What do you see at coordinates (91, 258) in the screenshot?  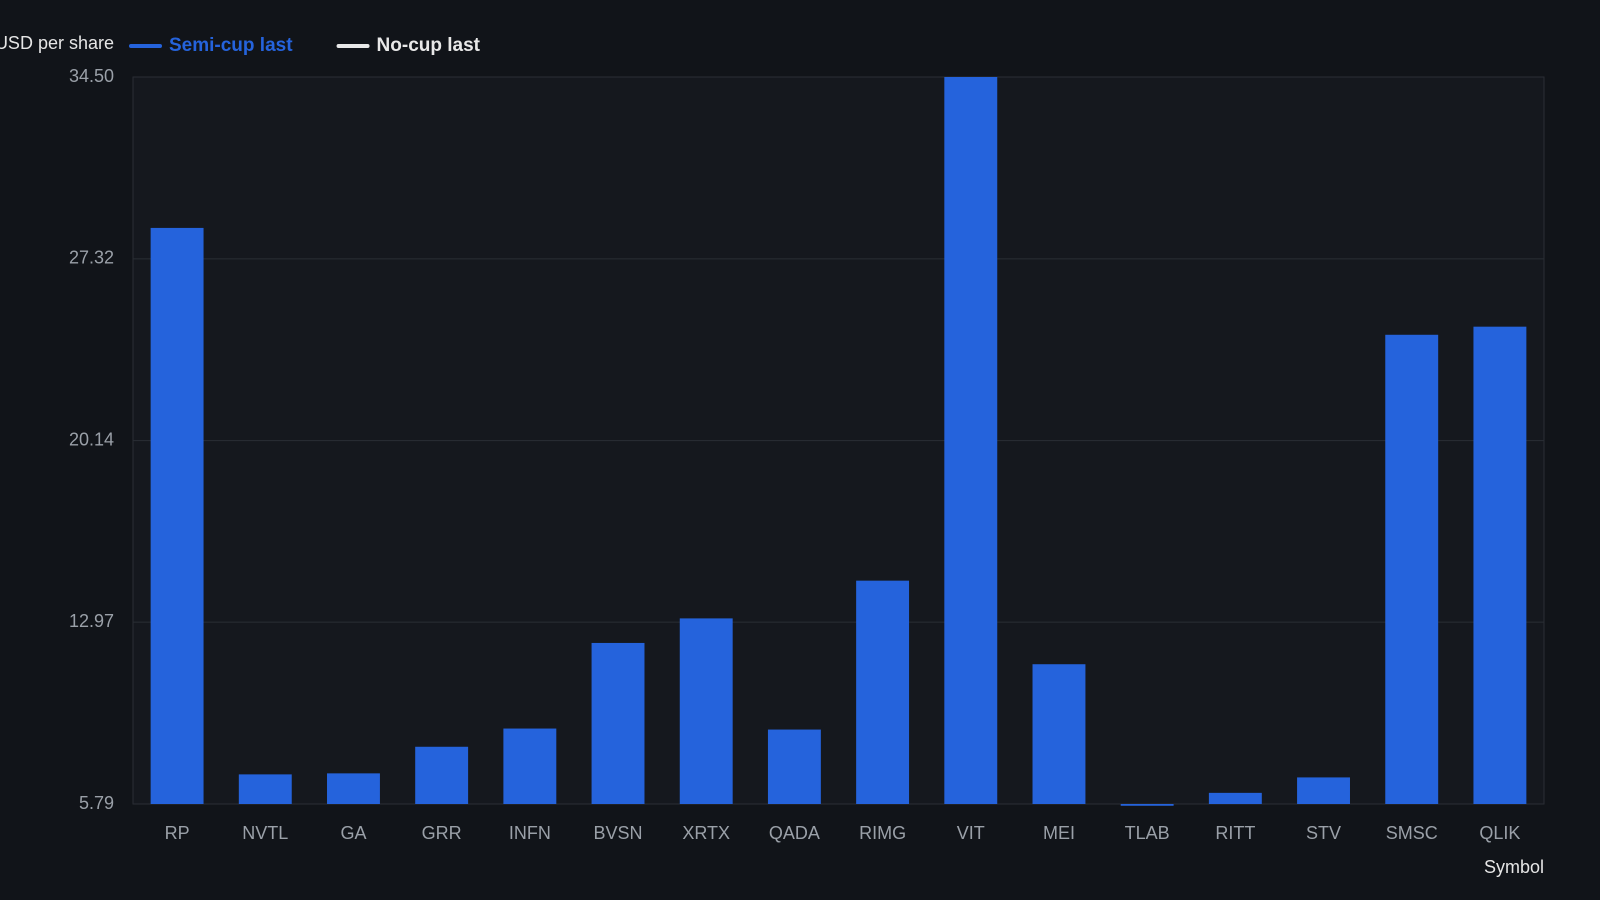 I see `y-tick-label: 27.32` at bounding box center [91, 258].